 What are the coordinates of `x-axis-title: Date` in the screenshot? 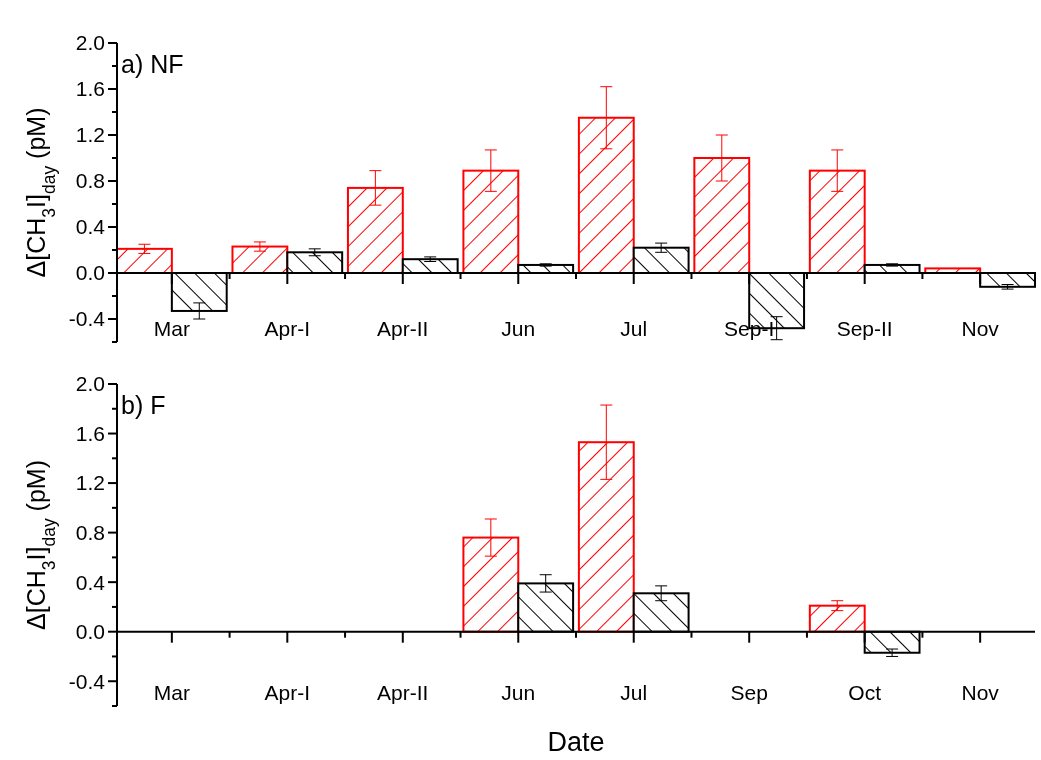 It's located at (576, 742).